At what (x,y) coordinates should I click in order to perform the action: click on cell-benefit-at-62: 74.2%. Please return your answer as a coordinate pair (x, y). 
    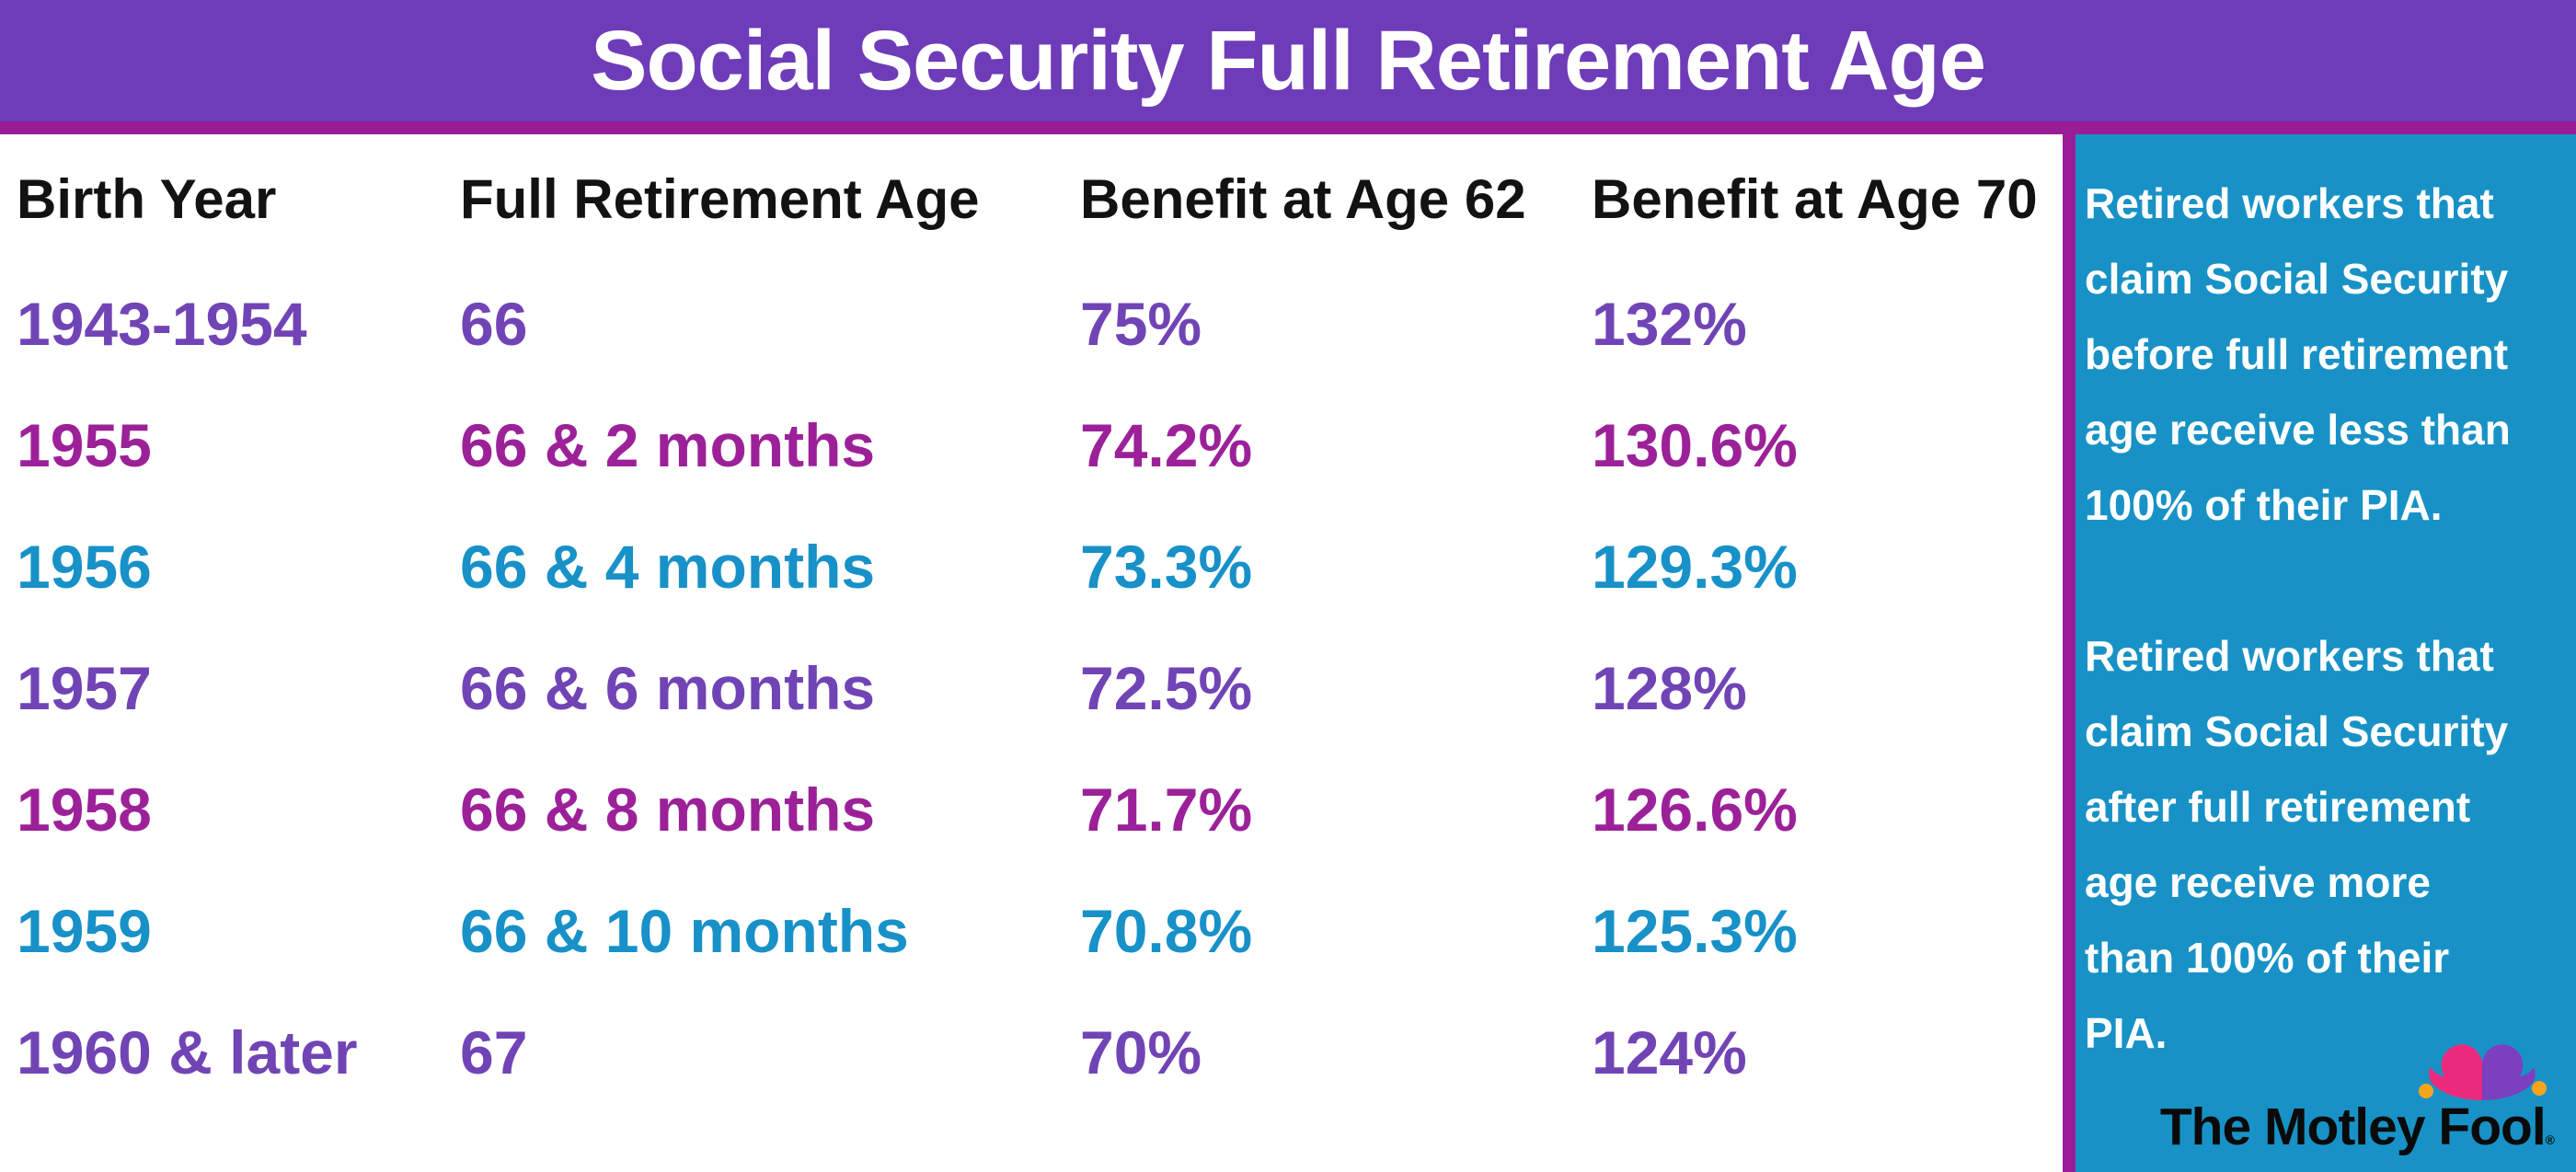
    Looking at the image, I should click on (1166, 445).